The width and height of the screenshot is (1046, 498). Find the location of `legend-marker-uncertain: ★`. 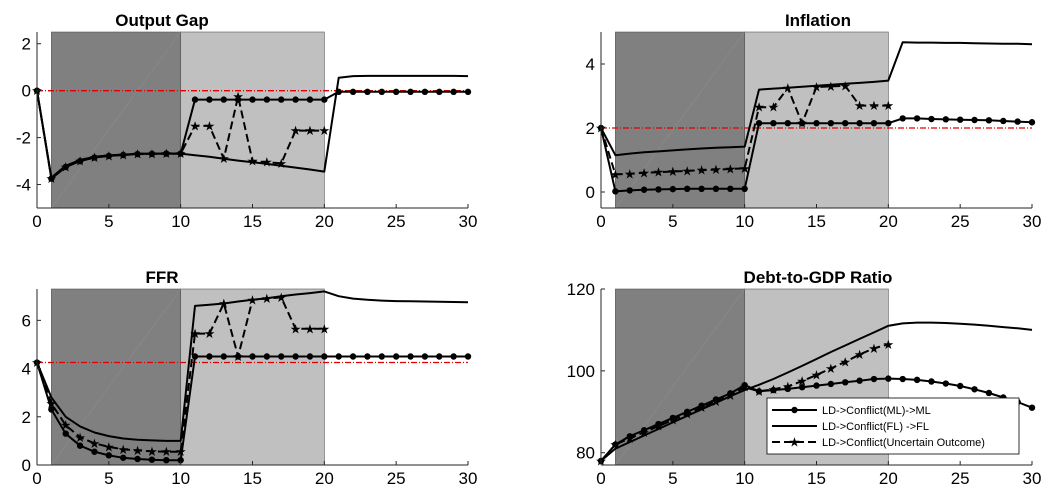

legend-marker-uncertain: ★ is located at coordinates (795, 443).